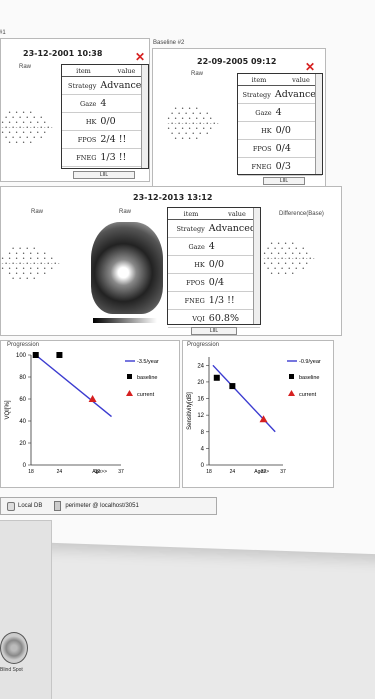 Image resolution: width=375 pixels, height=699 pixels. What do you see at coordinates (169, 43) in the screenshot?
I see `panel-title: Baseline #2` at bounding box center [169, 43].